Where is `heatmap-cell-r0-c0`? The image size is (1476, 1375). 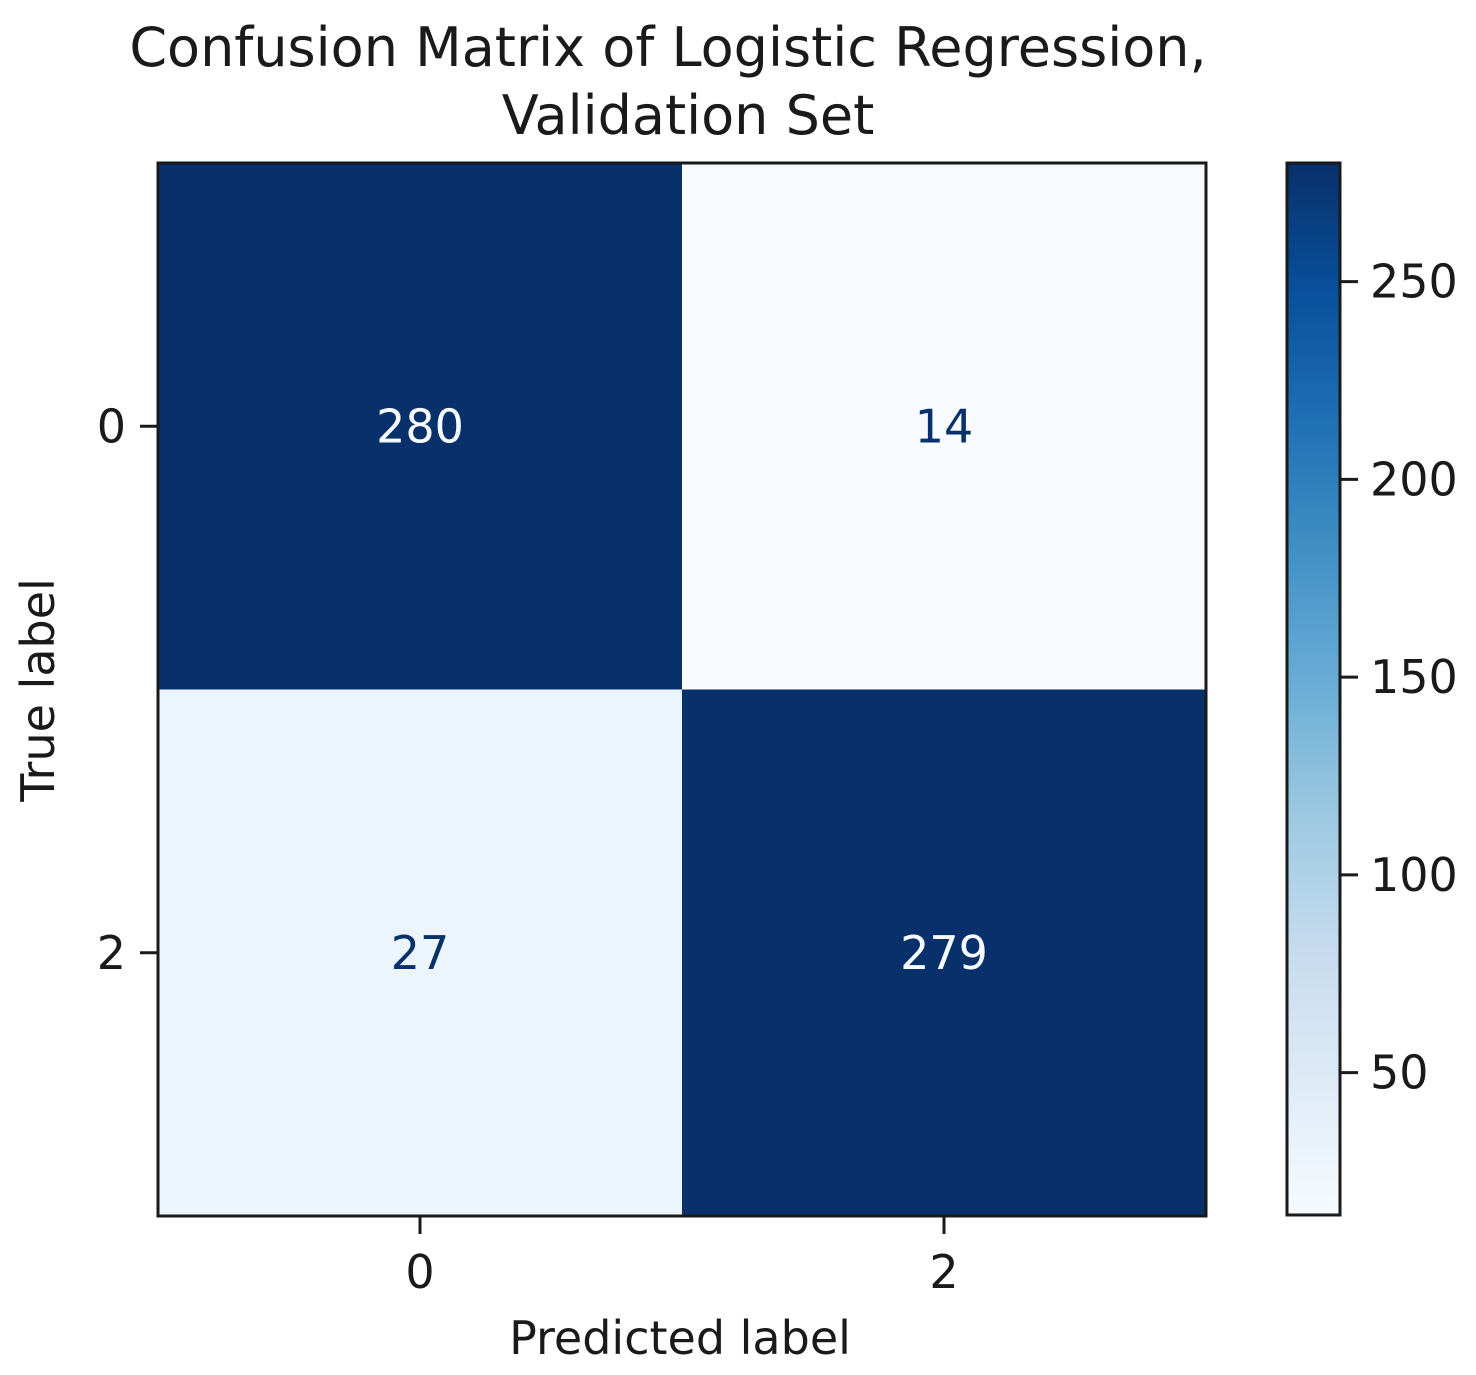 heatmap-cell-r0-c0 is located at coordinates (420, 426).